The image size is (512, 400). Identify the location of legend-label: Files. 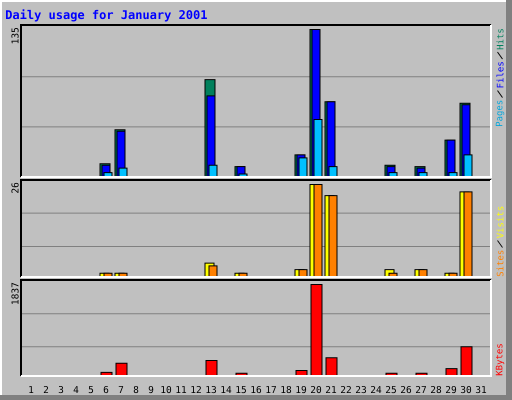
(500, 75).